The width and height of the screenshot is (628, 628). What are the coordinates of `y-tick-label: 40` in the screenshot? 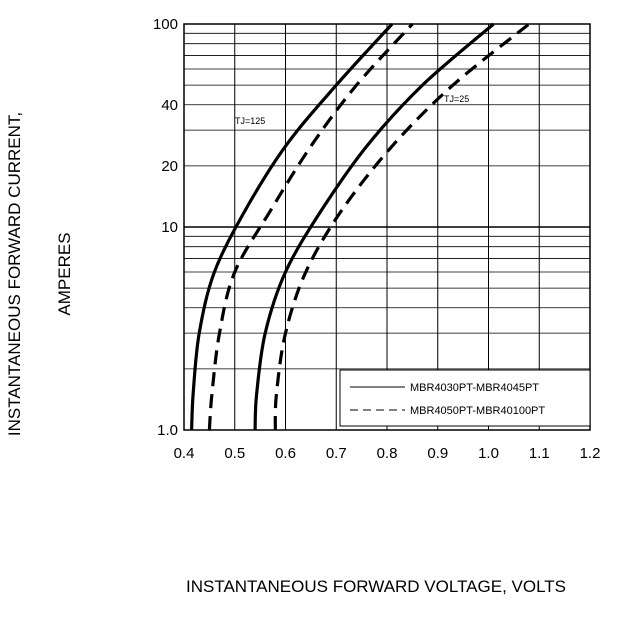 It's located at (169, 105).